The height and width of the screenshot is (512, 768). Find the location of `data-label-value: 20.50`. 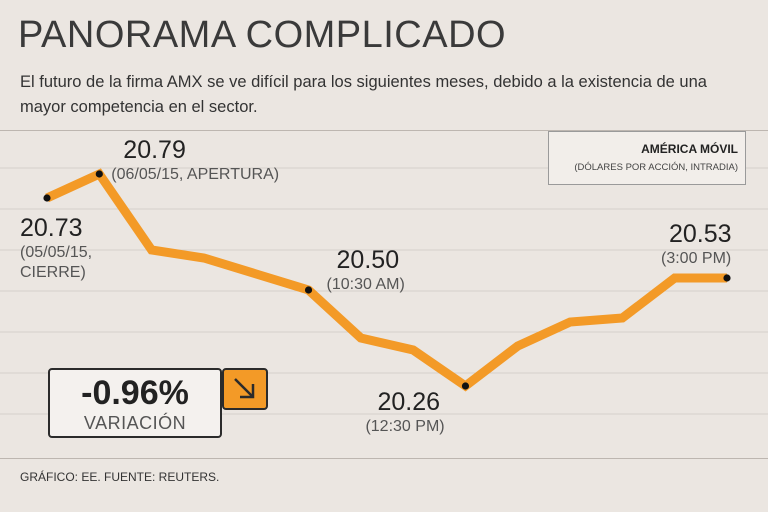

data-label-value: 20.50 is located at coordinates (368, 260).